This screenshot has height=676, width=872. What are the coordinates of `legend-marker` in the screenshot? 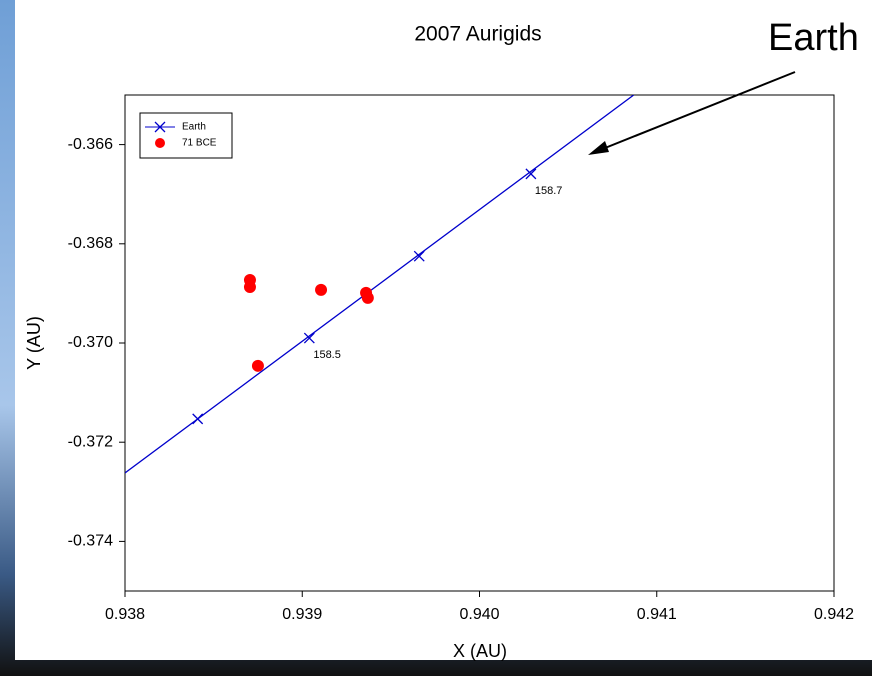 It's located at (160, 143).